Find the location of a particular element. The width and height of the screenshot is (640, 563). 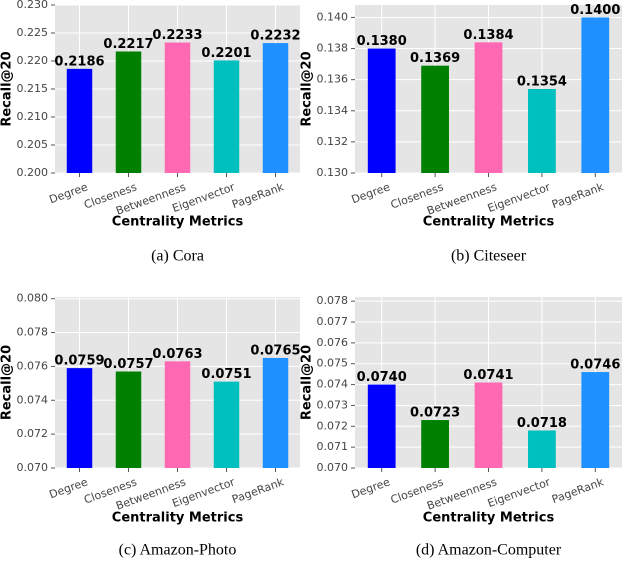

caption: (a) Cora is located at coordinates (177, 256).